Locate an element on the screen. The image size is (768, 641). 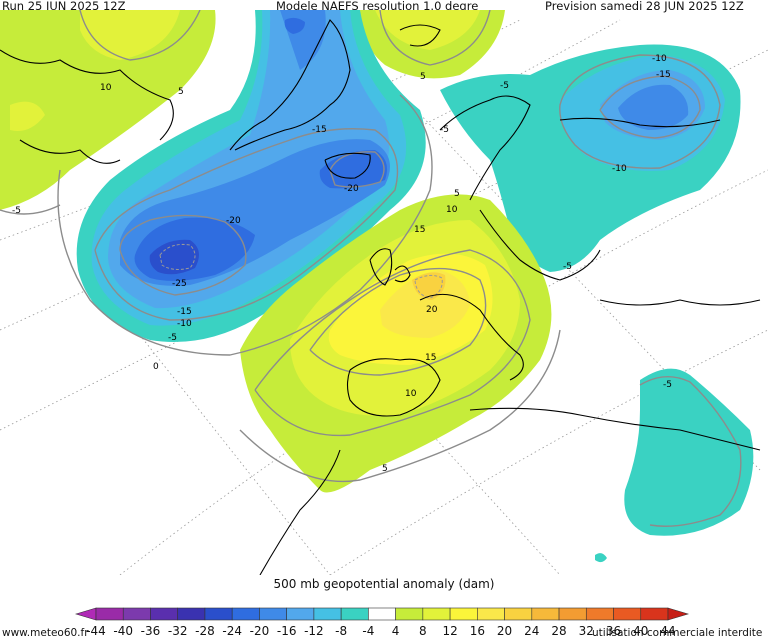
colorbar-tick-label: 4 is located at coordinates (396, 631).